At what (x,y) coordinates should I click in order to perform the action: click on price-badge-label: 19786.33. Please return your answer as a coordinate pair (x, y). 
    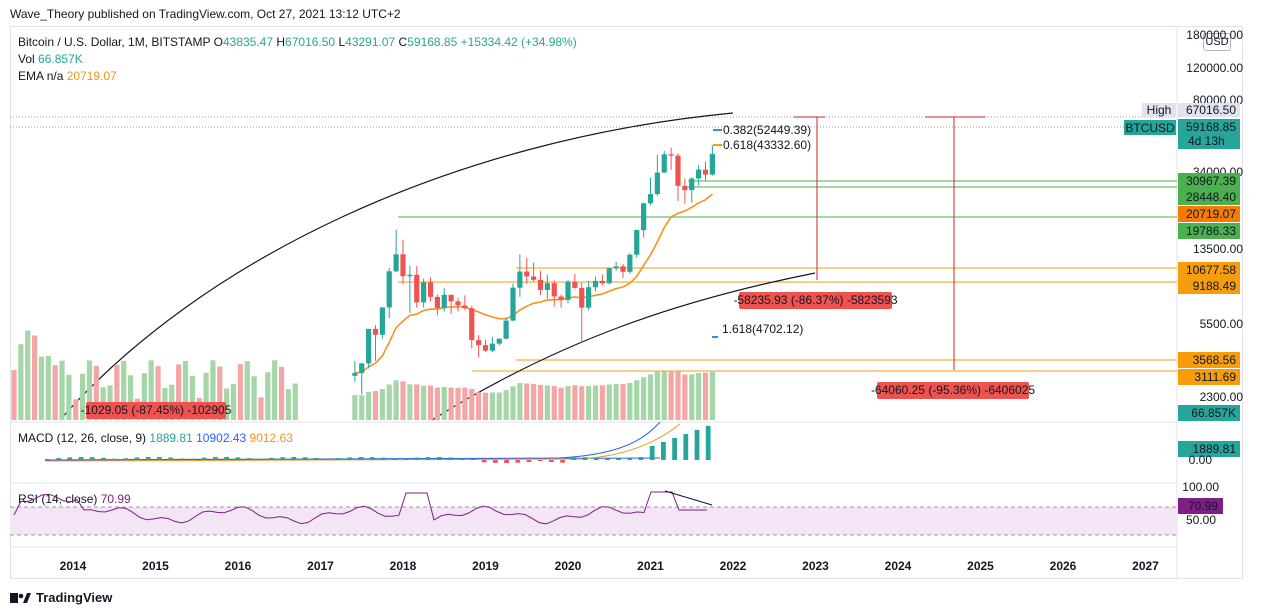
    Looking at the image, I should click on (1211, 231).